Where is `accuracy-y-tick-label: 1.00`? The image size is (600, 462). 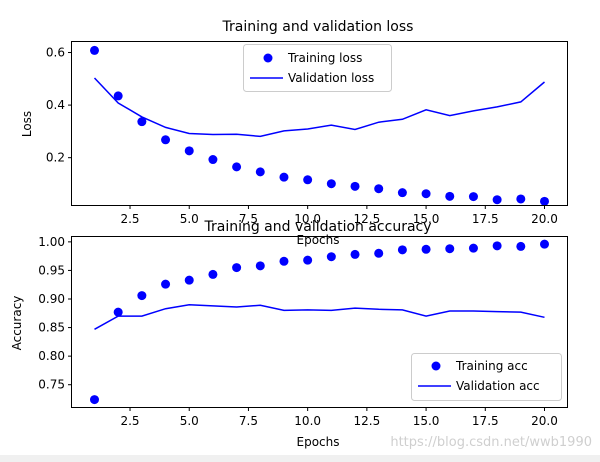 accuracy-y-tick-label: 1.00 is located at coordinates (51, 242).